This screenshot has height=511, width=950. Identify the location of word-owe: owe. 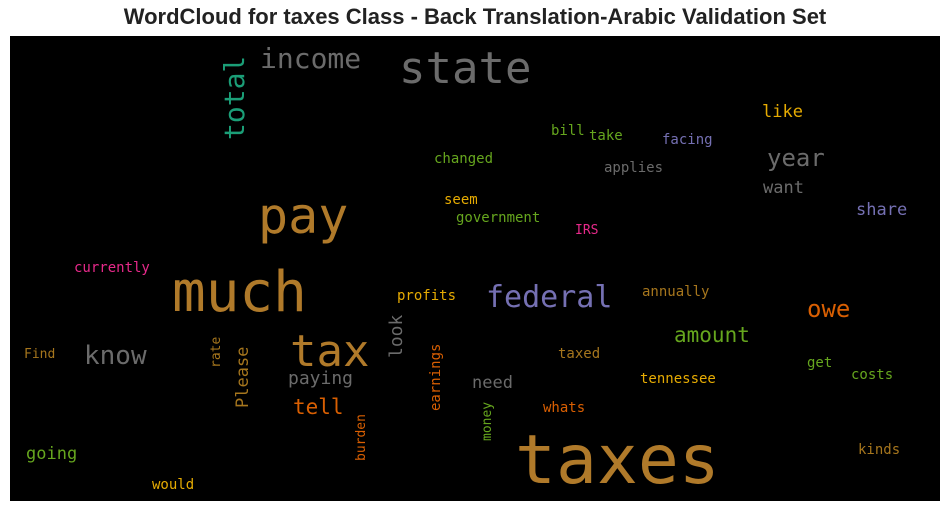
(828, 309).